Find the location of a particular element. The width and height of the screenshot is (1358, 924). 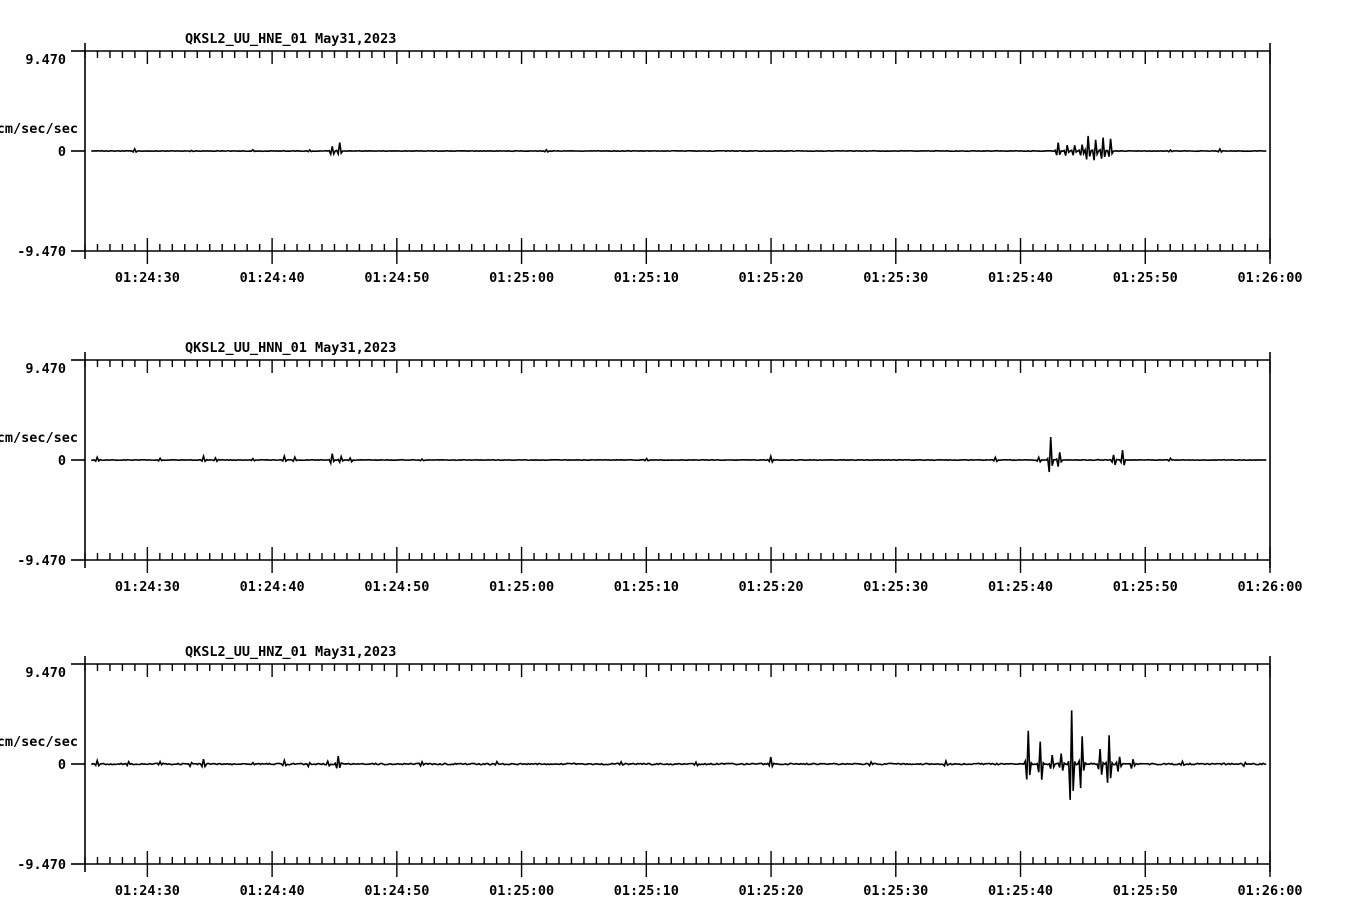

panel-title: QKSL2_UU_HNE_01 May31,2023 is located at coordinates (290, 39).